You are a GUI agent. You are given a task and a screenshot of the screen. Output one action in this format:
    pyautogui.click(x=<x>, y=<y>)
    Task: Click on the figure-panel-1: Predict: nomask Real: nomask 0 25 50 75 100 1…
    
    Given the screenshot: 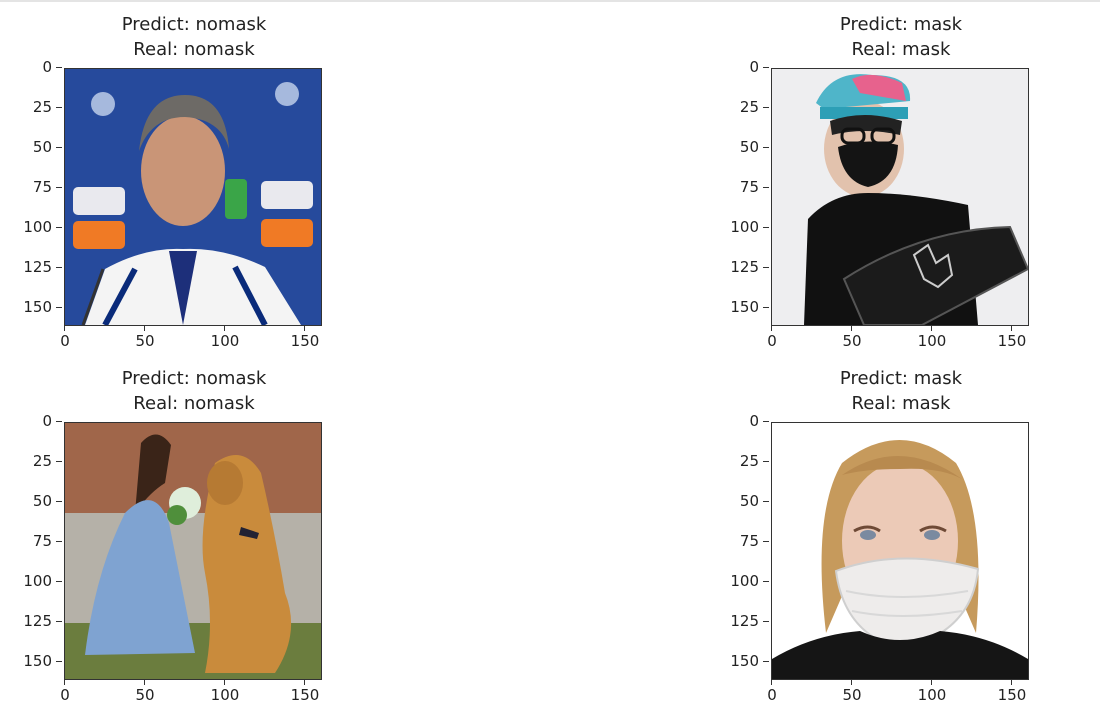 What is the action you would take?
    pyautogui.click(x=173, y=181)
    